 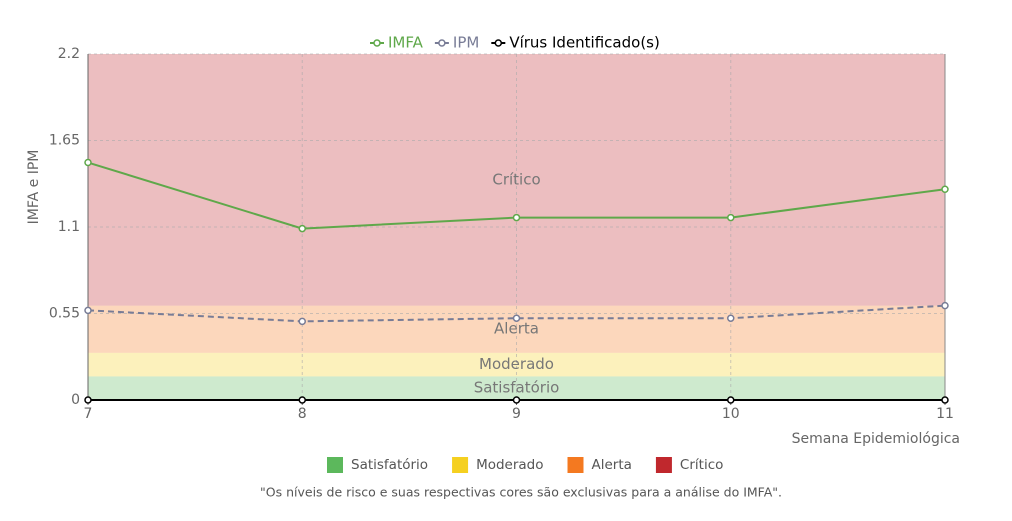 I want to click on x-tick-label: 10, so click(x=731, y=414).